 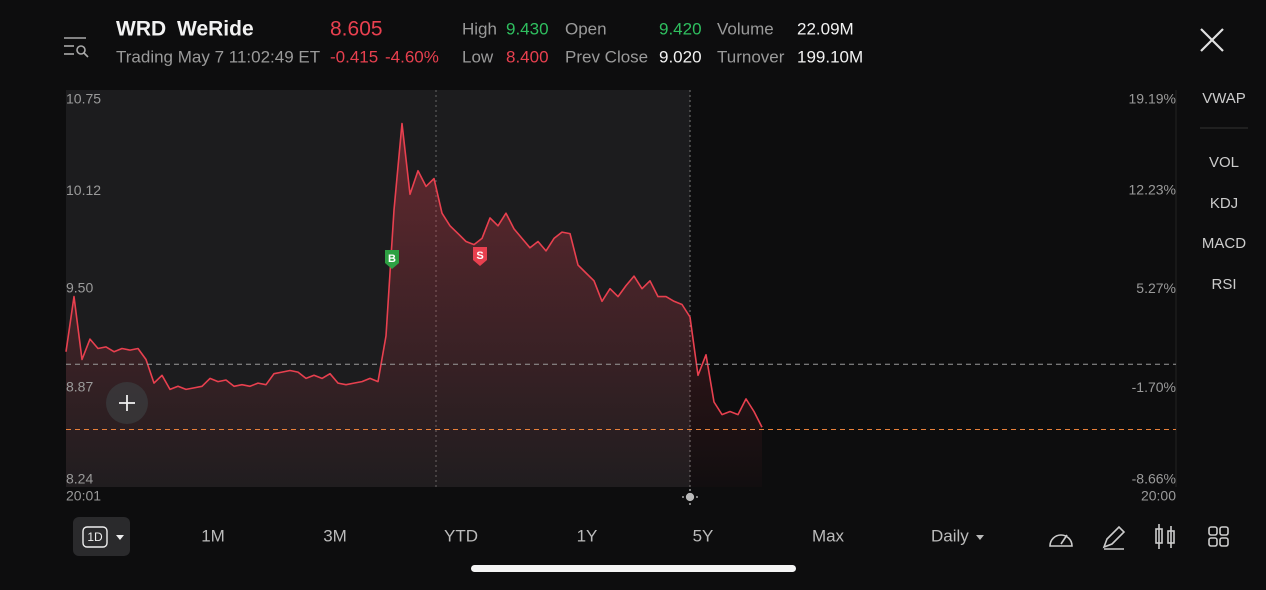 What do you see at coordinates (1224, 98) in the screenshot?
I see `indicator: VWAP` at bounding box center [1224, 98].